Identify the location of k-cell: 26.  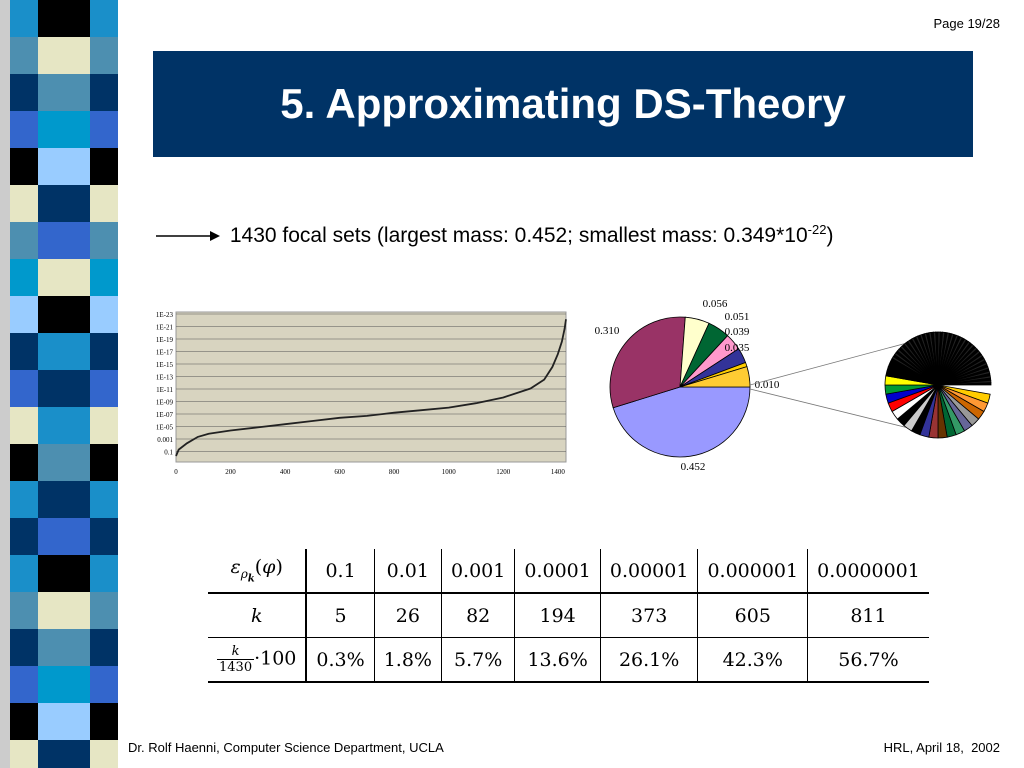
(408, 615).